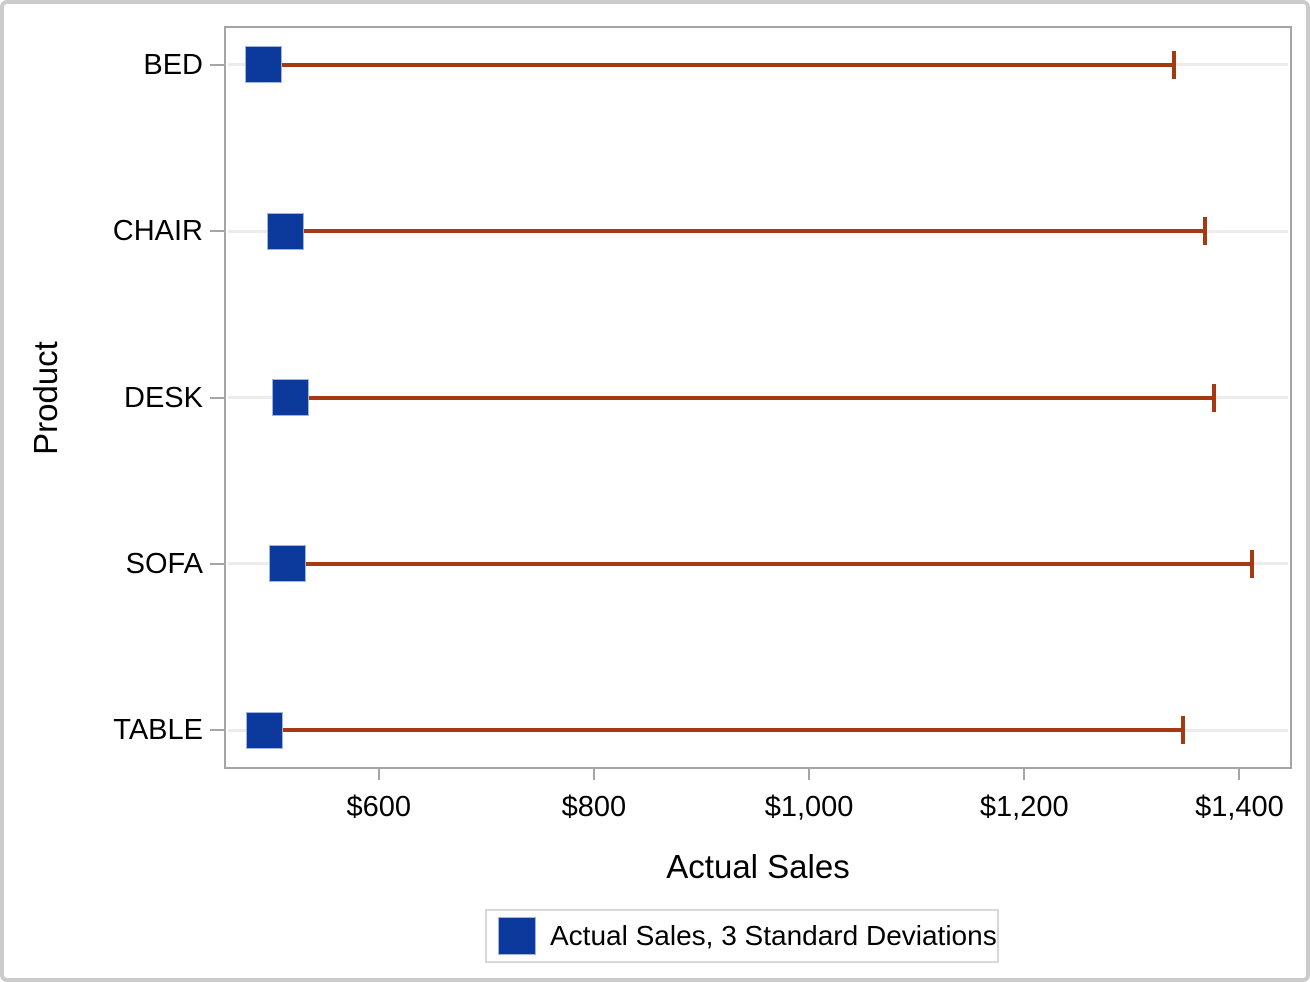  Describe the element at coordinates (745, 231) in the screenshot. I see `error-bar-chair` at that location.